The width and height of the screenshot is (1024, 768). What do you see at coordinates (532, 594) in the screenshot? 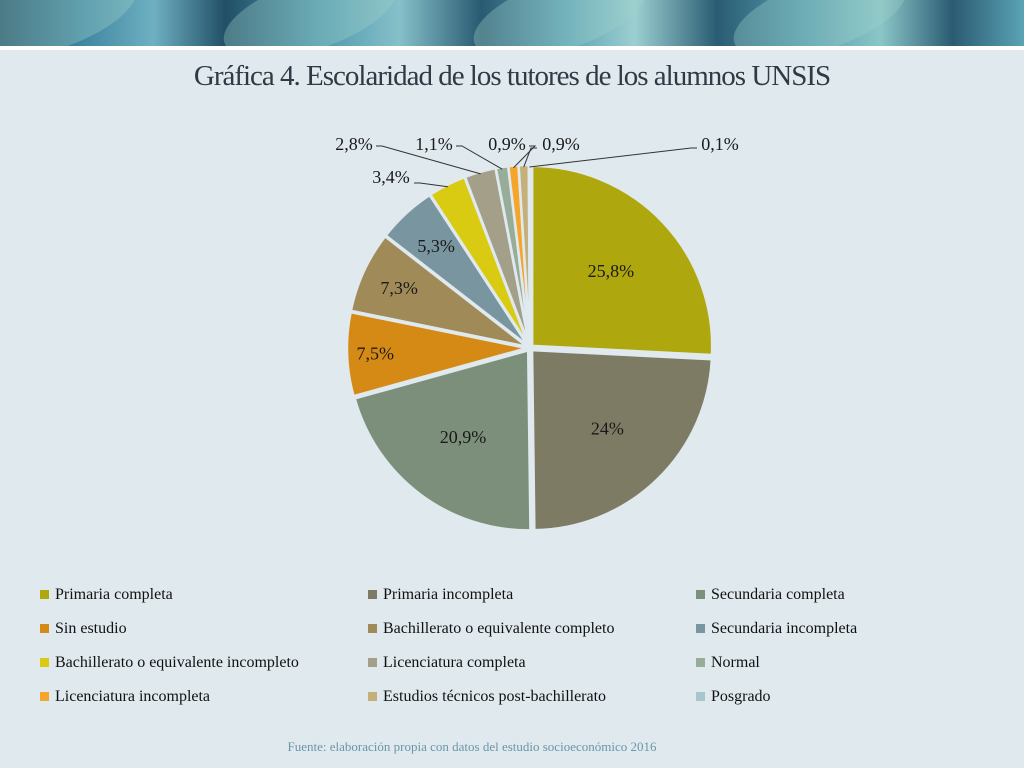
I see `legend-item: Primaria incompleta` at bounding box center [532, 594].